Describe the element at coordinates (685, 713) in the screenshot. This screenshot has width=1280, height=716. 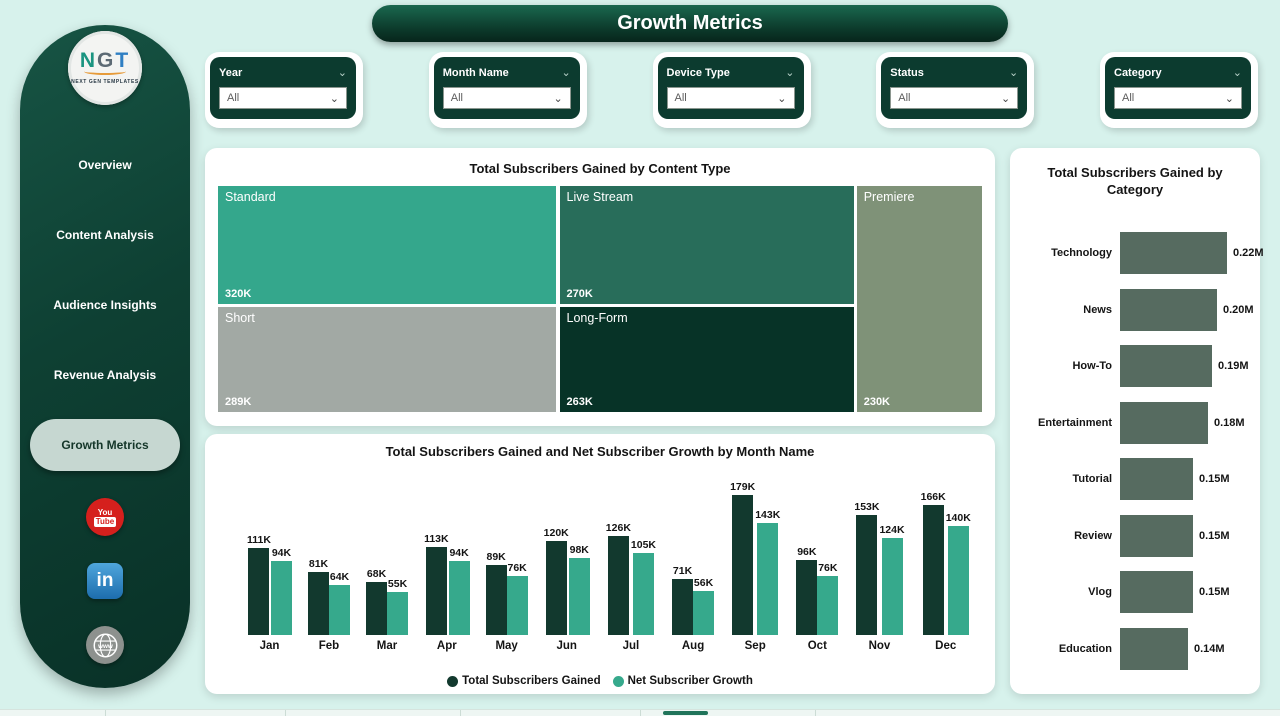
I see `scrollbar-thumb` at that location.